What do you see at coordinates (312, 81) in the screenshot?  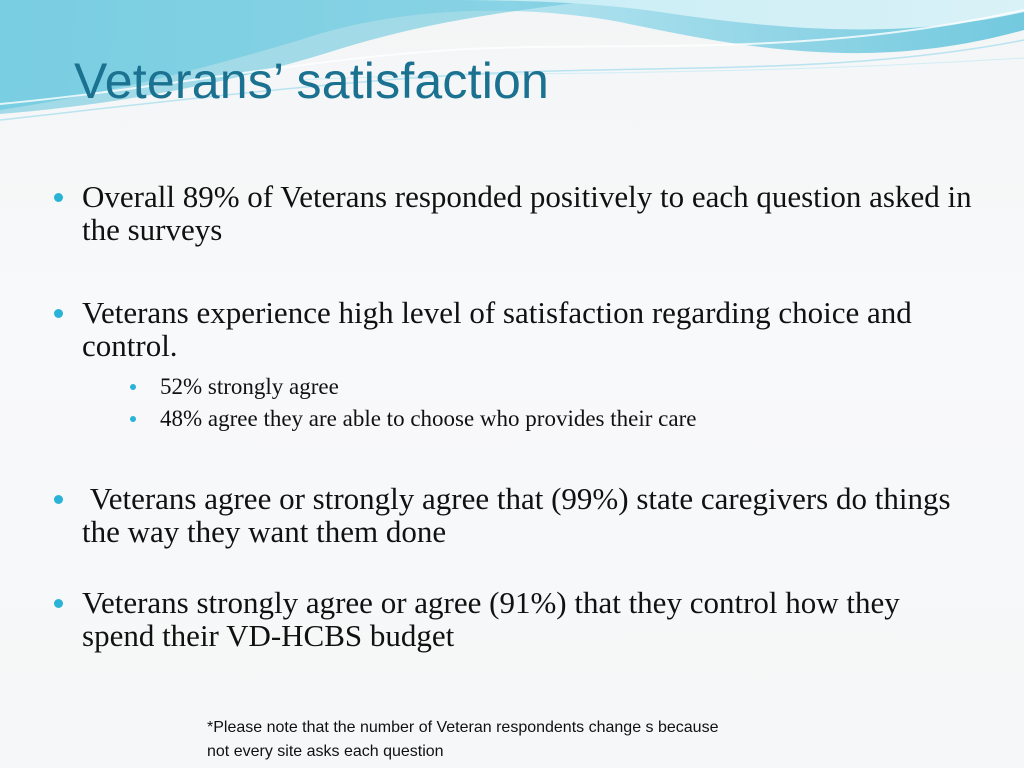 I see `slide-title: Veterans’ satisfaction` at bounding box center [312, 81].